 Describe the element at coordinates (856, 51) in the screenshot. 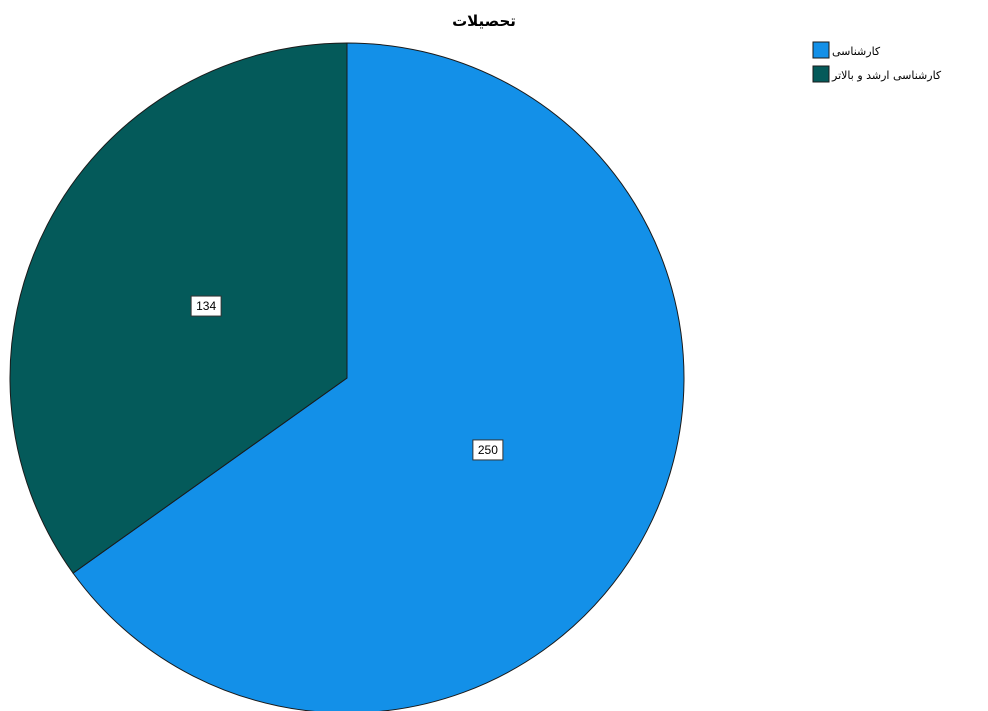

I see `legend-label: کارشناسی` at that location.